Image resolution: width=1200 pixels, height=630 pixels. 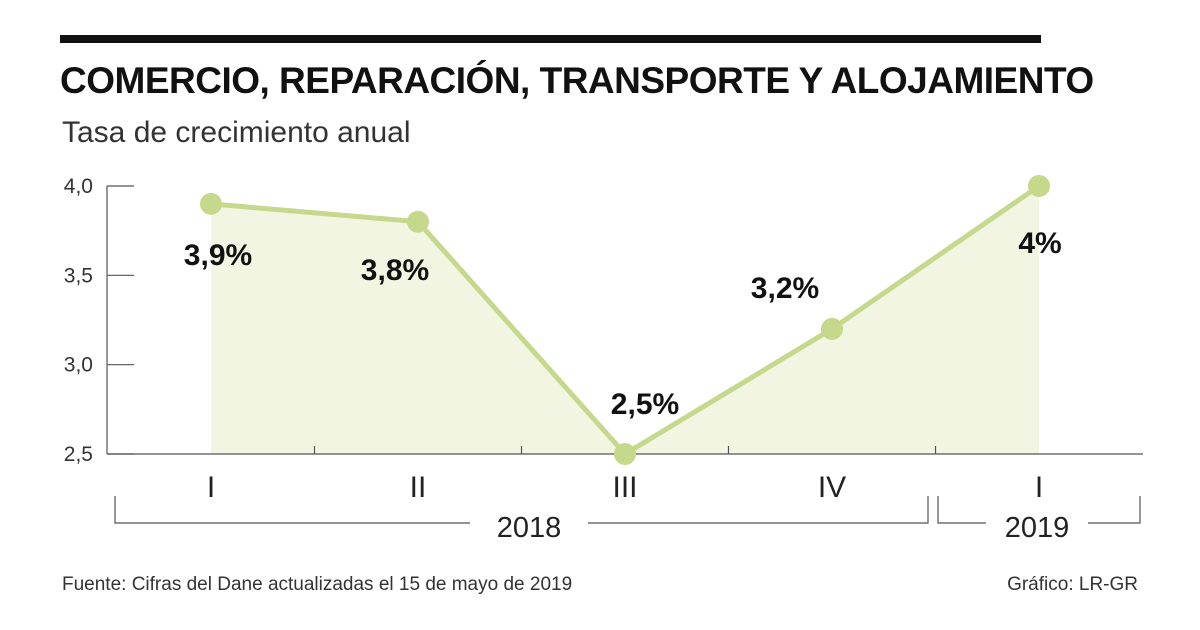 What do you see at coordinates (1037, 528) in the screenshot?
I see `year-label: 2019` at bounding box center [1037, 528].